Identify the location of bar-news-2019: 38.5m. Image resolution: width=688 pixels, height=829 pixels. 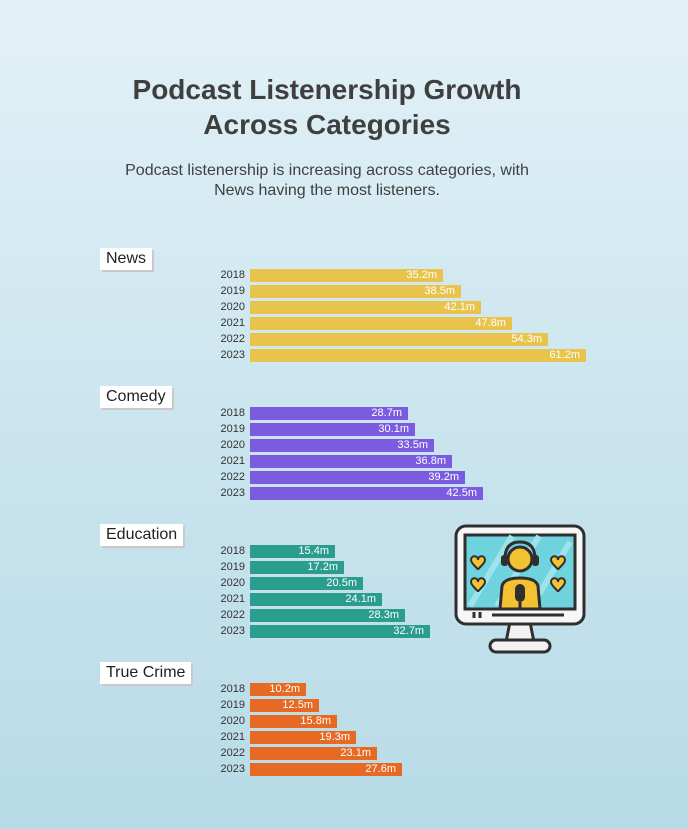
(355, 291).